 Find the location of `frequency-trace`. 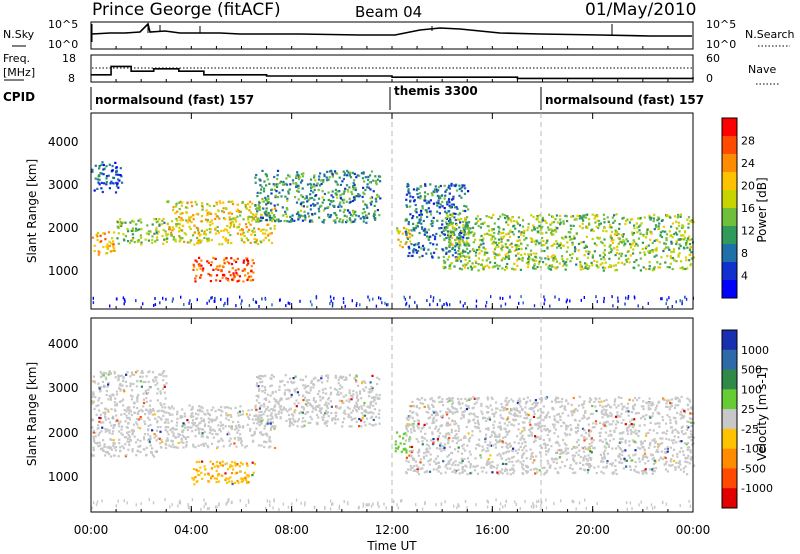

frequency-trace is located at coordinates (392, 72).